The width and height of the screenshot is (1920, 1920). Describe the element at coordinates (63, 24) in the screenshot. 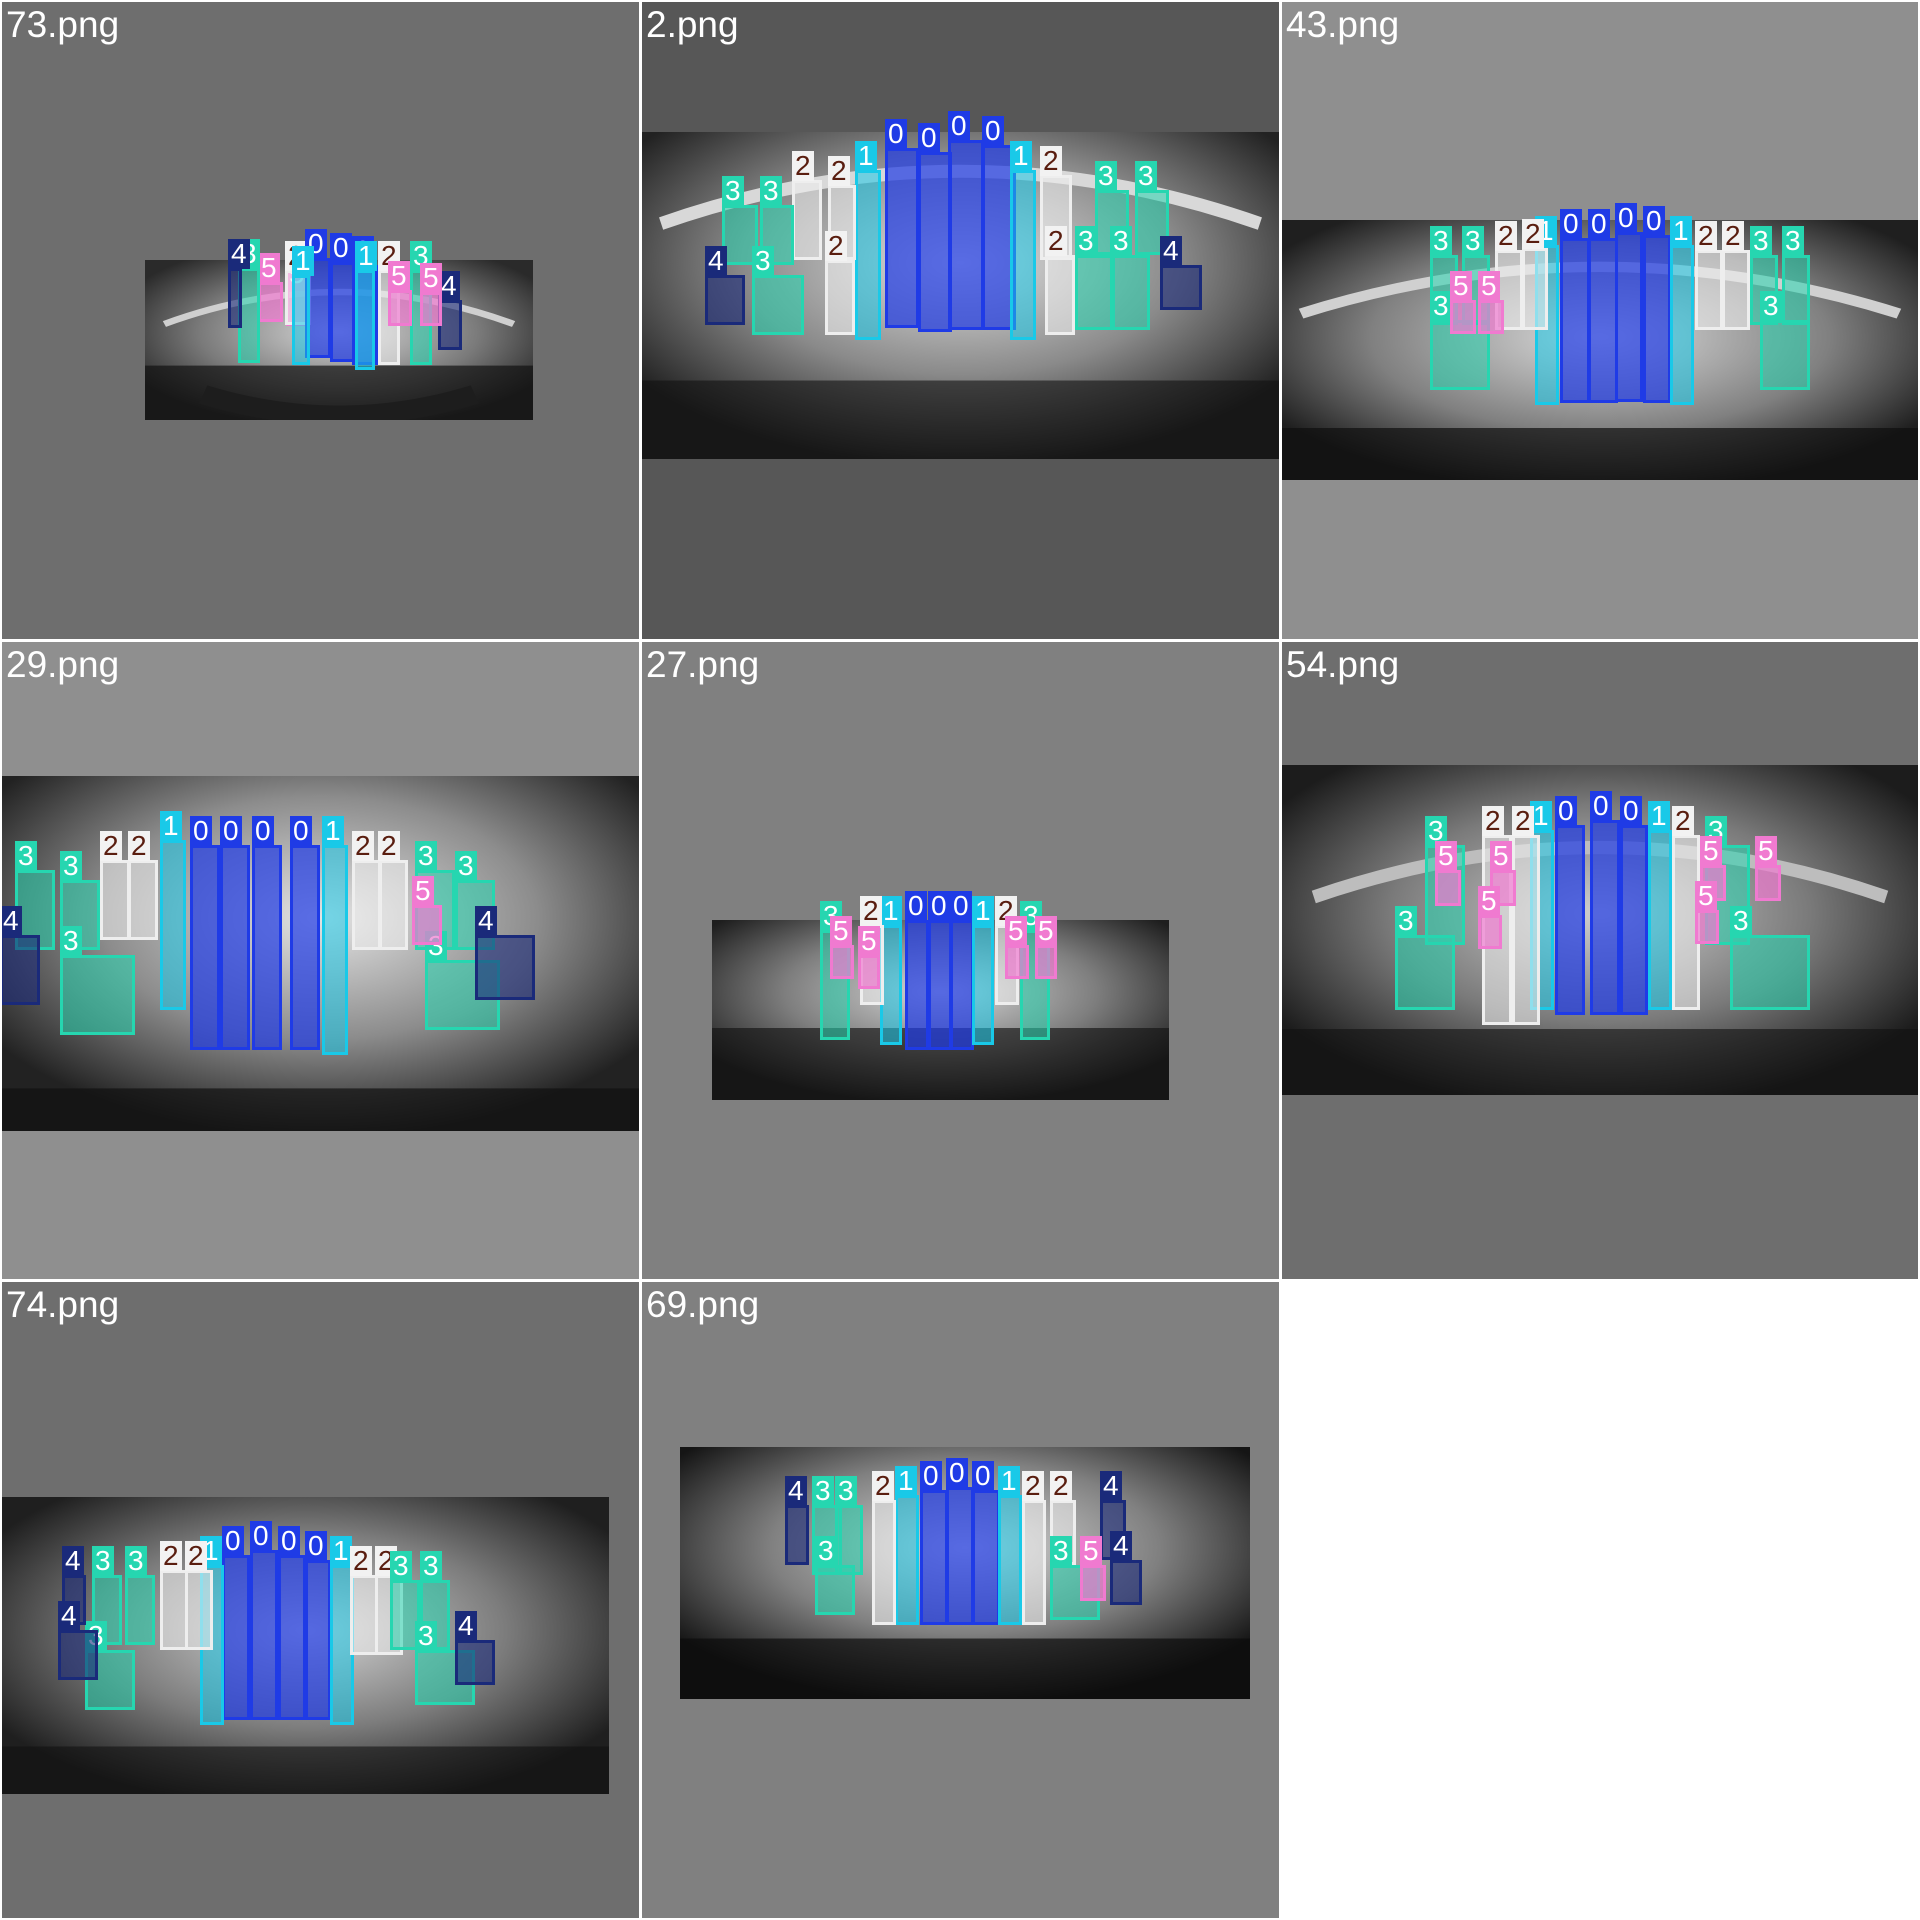

I see `image-filename: 73.png` at that location.